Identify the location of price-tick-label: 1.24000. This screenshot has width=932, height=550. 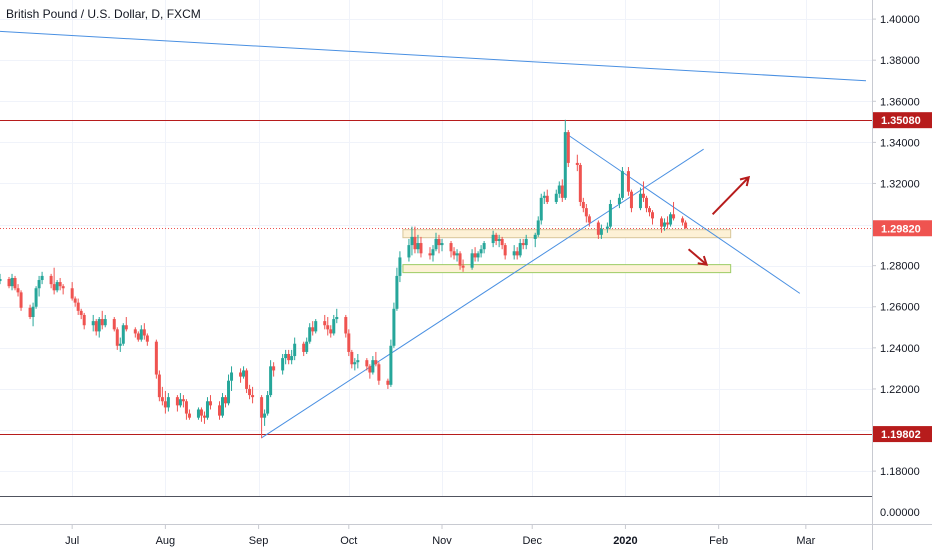
(900, 349).